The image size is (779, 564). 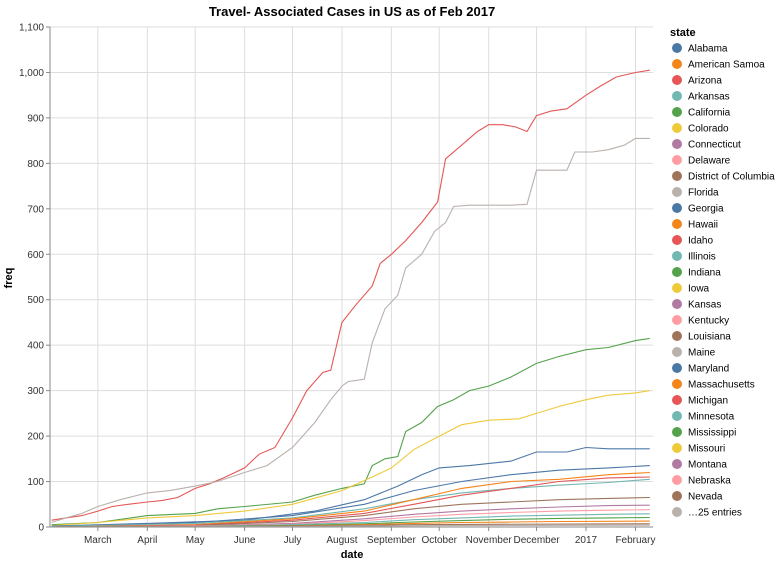 What do you see at coordinates (731, 177) in the screenshot?
I see `legend-label: District of Columbia` at bounding box center [731, 177].